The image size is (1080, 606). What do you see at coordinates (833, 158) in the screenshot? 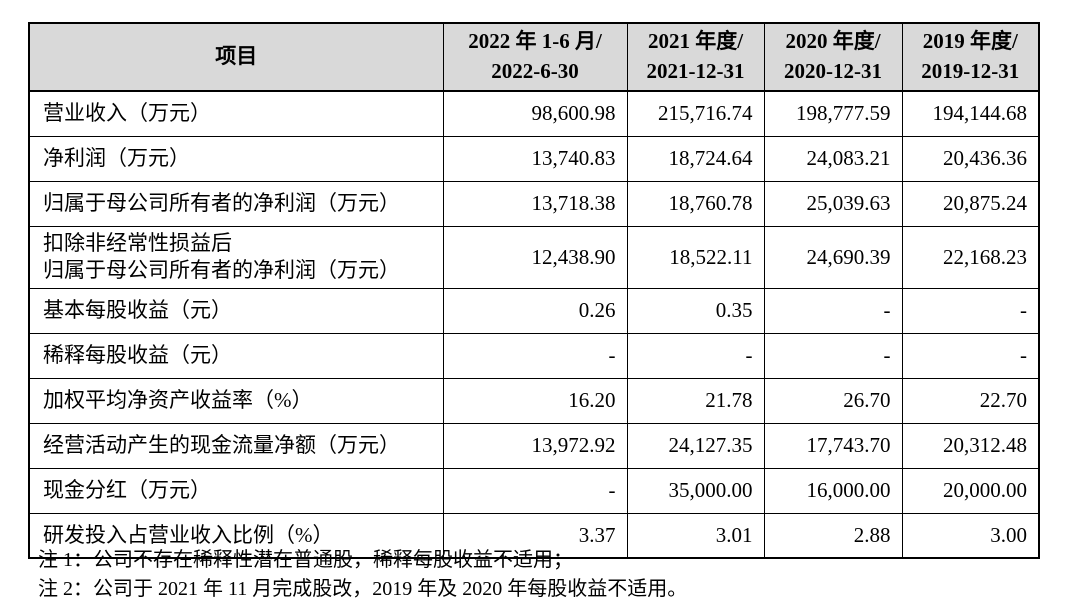
I see `cell-value: 24,083.21` at bounding box center [833, 158].